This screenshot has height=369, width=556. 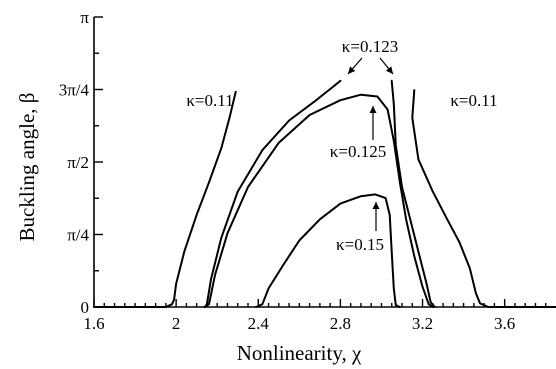 What do you see at coordinates (360, 244) in the screenshot?
I see `annotation-kappa-015: κ=0.15` at bounding box center [360, 244].